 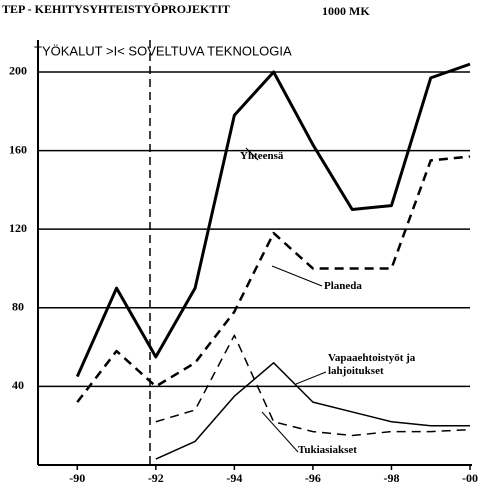 What do you see at coordinates (346, 11) in the screenshot?
I see `unit-label: 1000 MK` at bounding box center [346, 11].